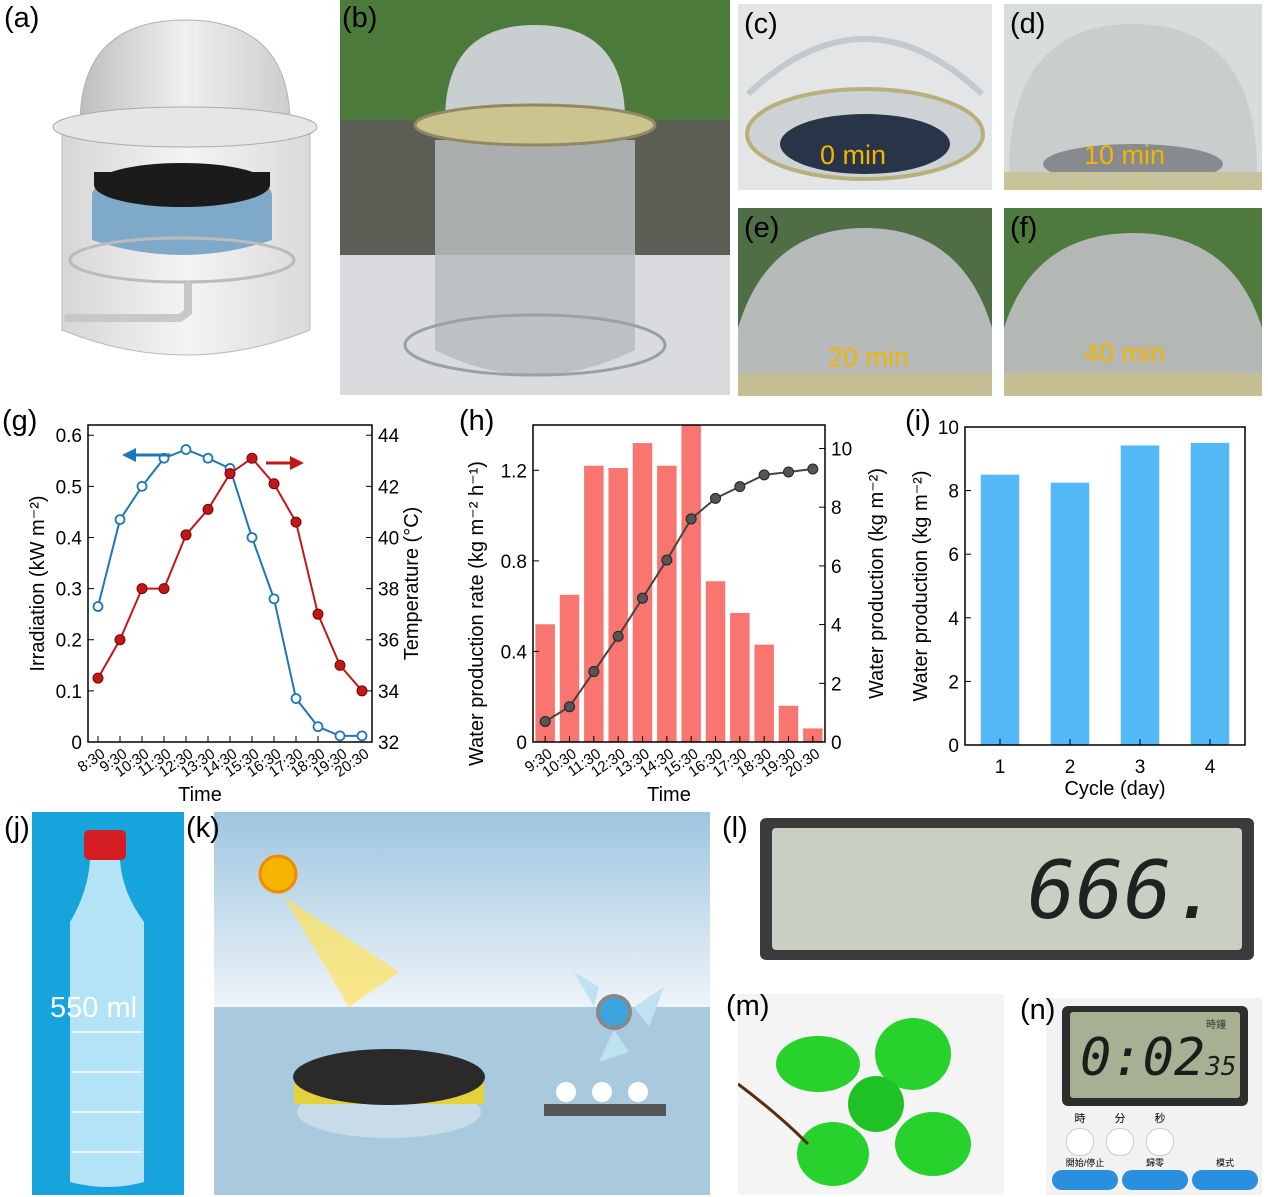 Image resolution: width=1268 pixels, height=1197 pixels. Describe the element at coordinates (185, 187) in the screenshot. I see `solar-still-schematic-icon` at that location.